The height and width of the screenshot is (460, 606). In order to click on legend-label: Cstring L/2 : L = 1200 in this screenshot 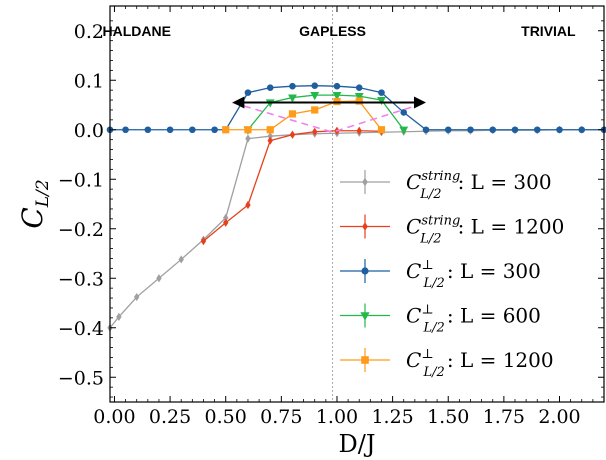, I will do `click(485, 230)`.